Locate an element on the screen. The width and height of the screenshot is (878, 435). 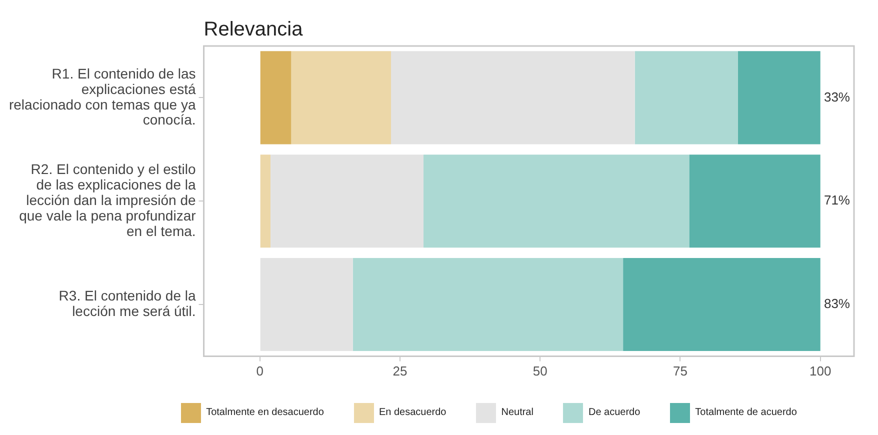
x-tick-label: 50 is located at coordinates (540, 371).